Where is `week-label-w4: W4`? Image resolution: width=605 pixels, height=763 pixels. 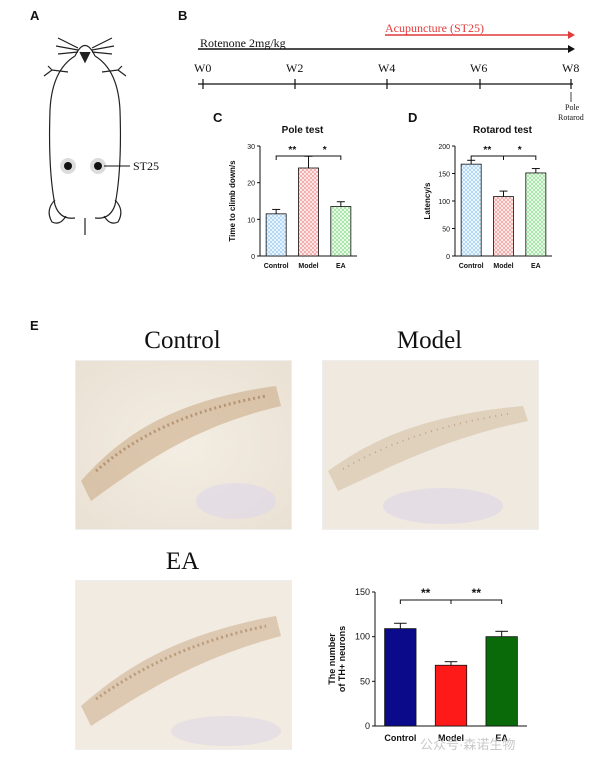
week-label-w4: W4 is located at coordinates (387, 68).